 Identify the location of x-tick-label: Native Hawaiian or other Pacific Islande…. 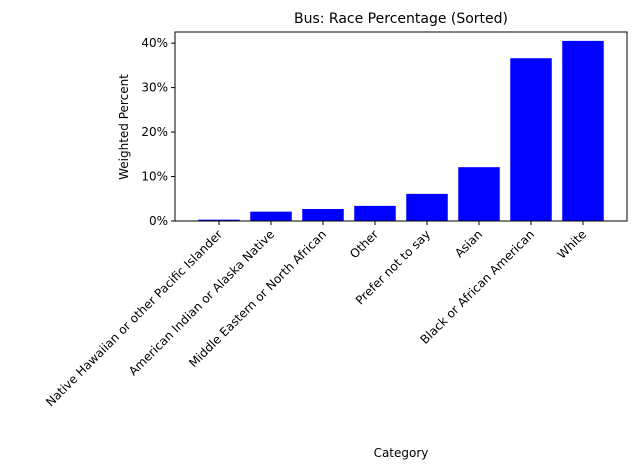
(134, 318).